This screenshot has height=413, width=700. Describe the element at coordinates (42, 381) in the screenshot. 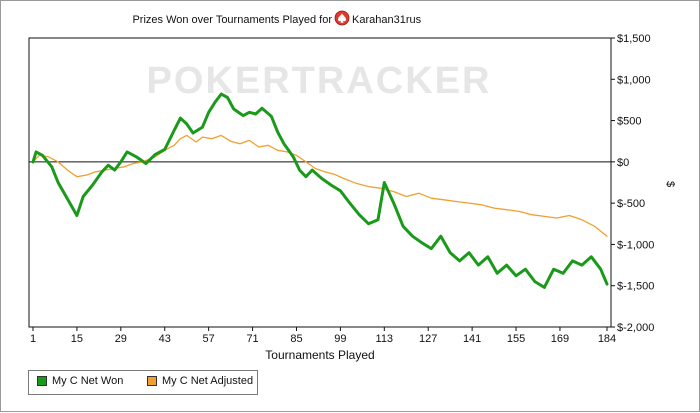

I see `legend-swatch-net-won` at that location.